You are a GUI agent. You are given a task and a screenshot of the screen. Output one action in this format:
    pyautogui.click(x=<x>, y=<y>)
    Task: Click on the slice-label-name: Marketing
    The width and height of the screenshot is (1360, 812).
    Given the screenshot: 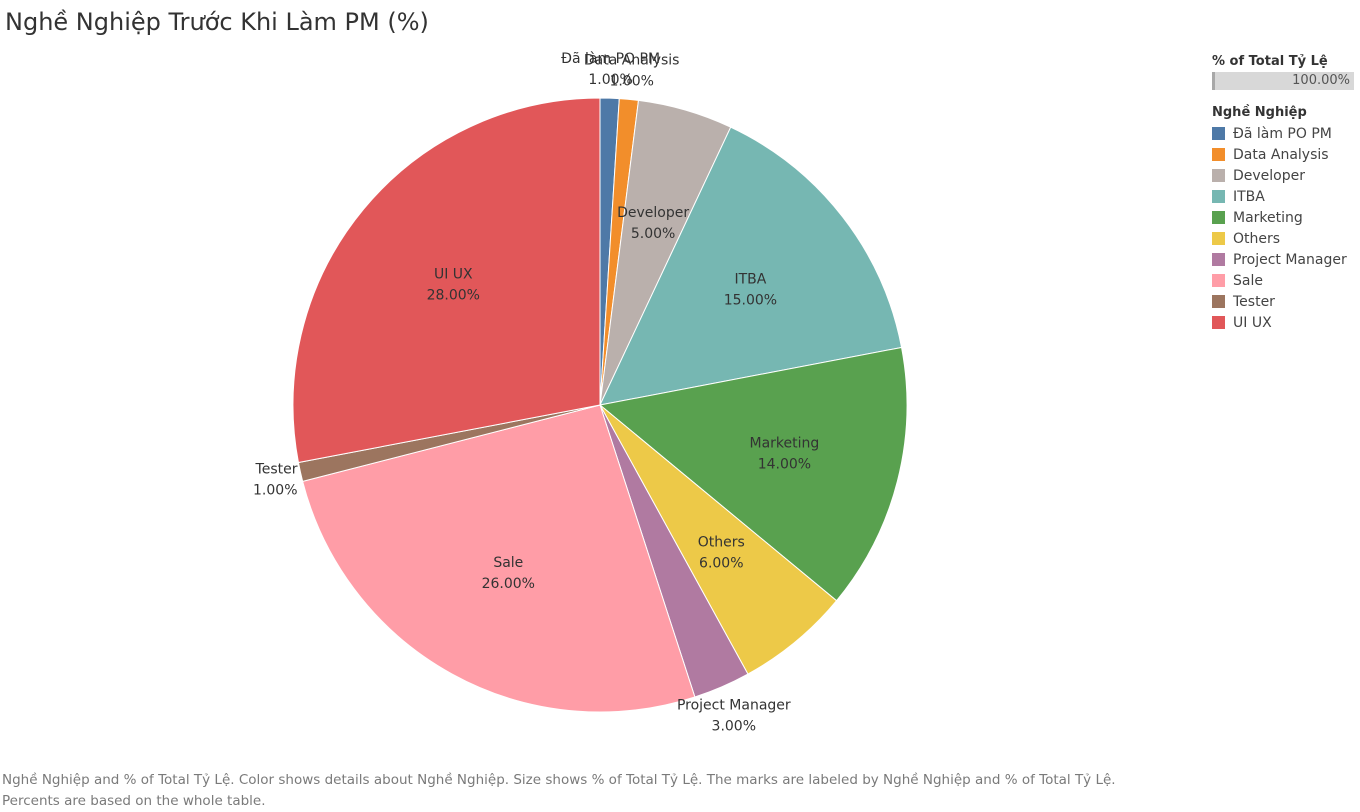 What is the action you would take?
    pyautogui.click(x=785, y=443)
    